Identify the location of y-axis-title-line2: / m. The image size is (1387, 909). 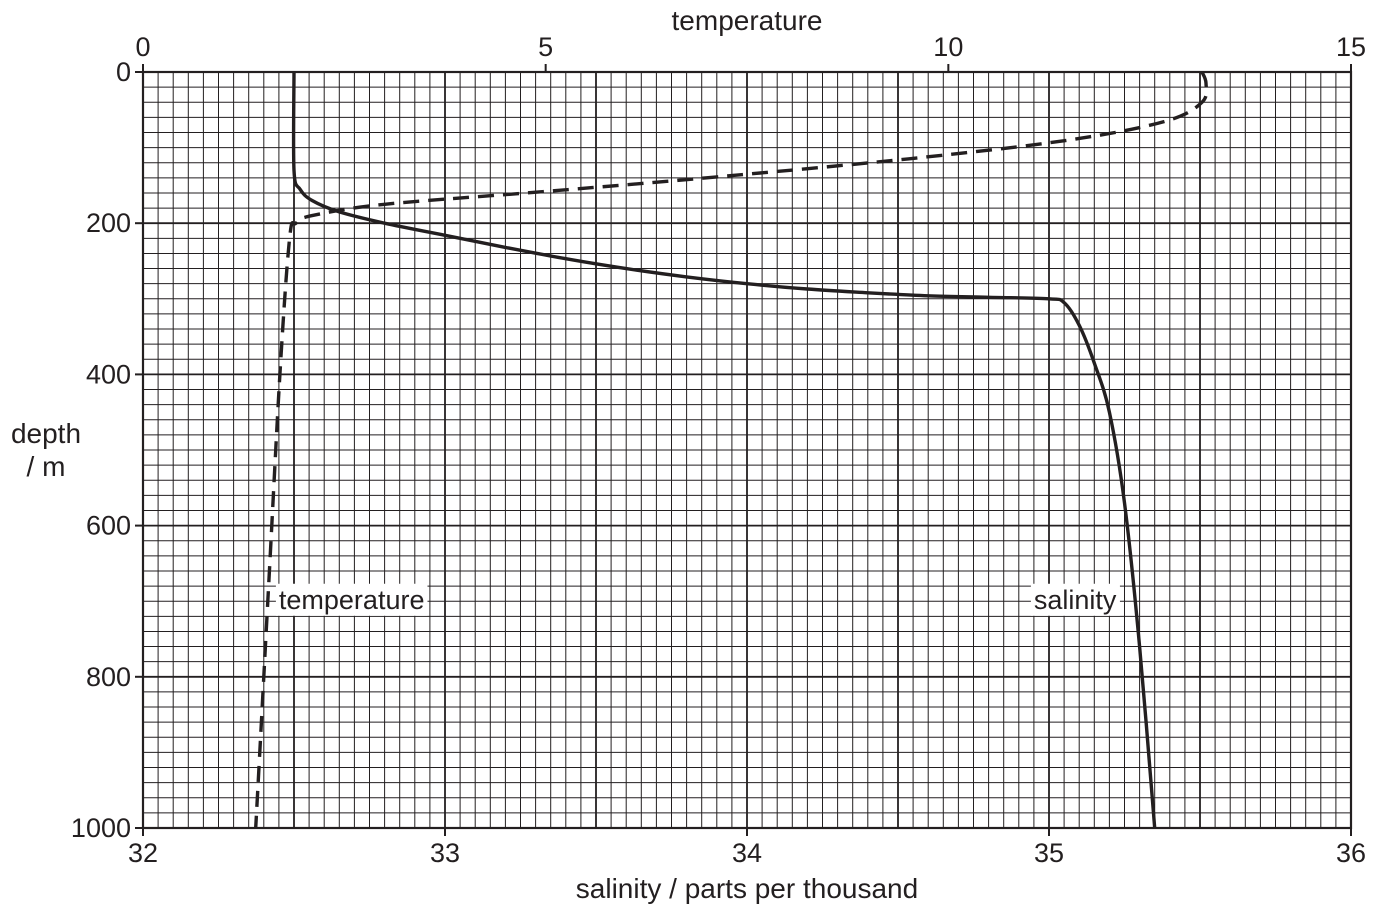
(46, 466).